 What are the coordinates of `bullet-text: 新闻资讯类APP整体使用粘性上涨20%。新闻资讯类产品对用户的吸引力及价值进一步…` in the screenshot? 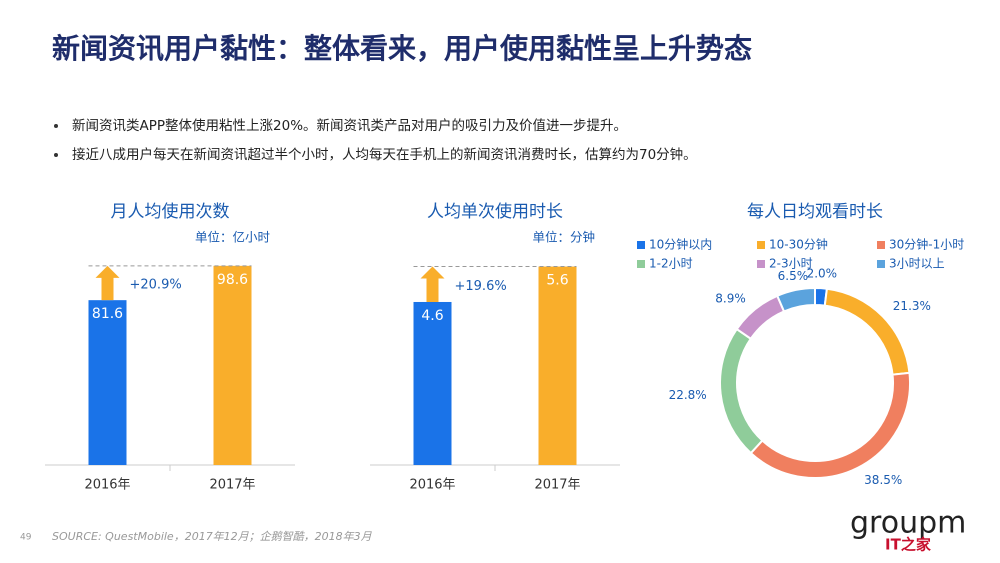 It's located at (349, 125).